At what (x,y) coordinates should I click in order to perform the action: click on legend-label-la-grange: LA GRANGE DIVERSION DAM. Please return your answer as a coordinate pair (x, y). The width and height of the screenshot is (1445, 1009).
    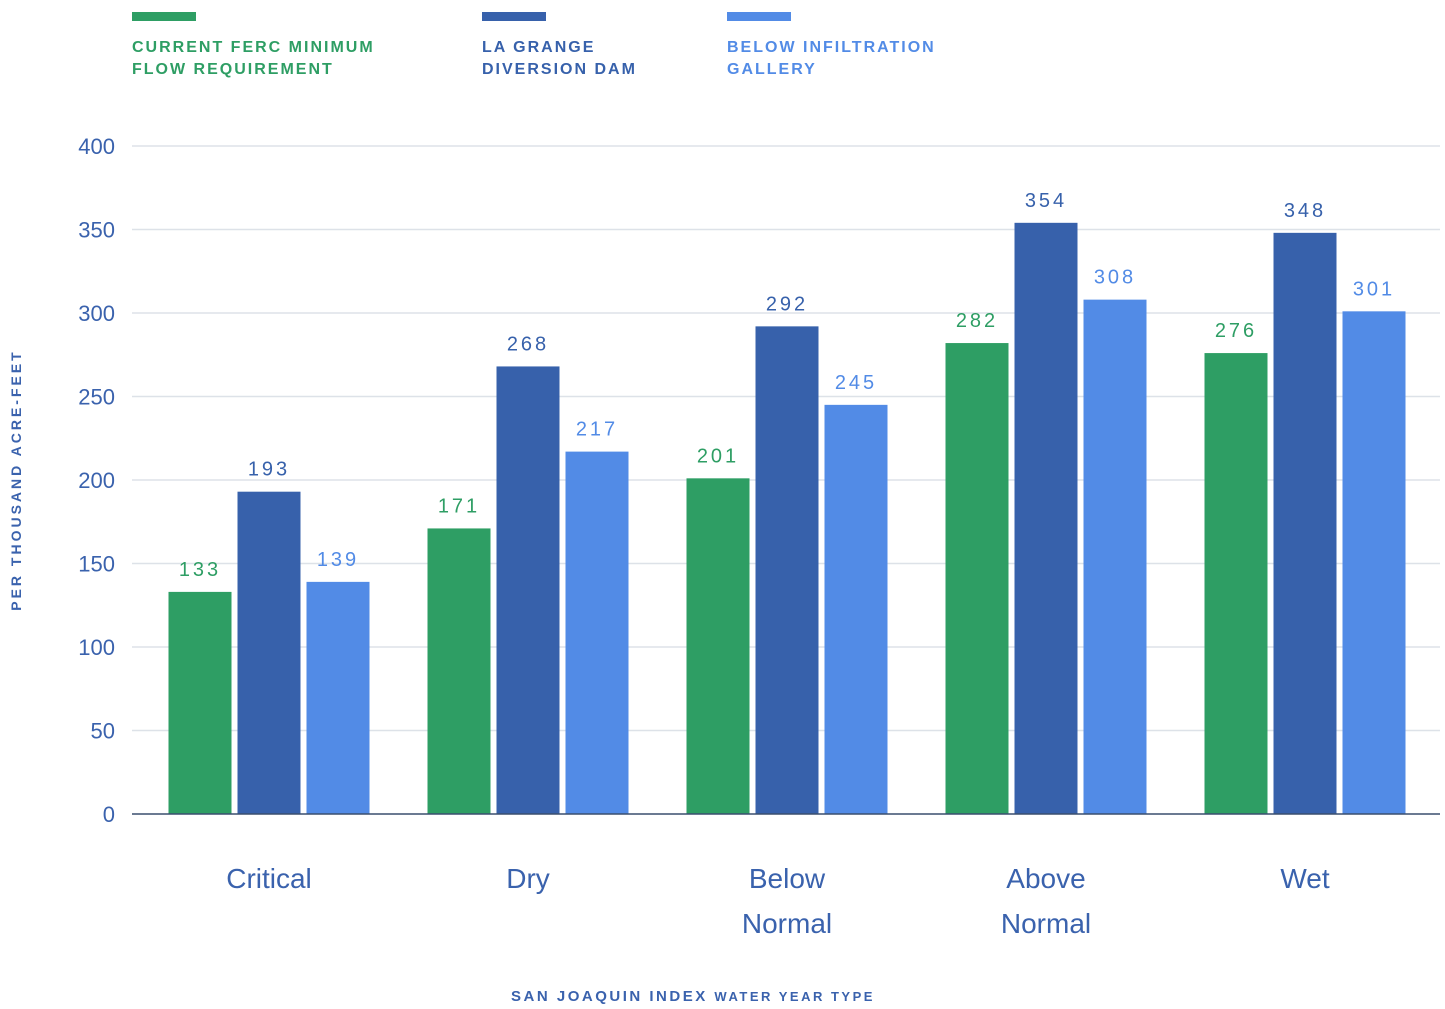
    Looking at the image, I should click on (559, 58).